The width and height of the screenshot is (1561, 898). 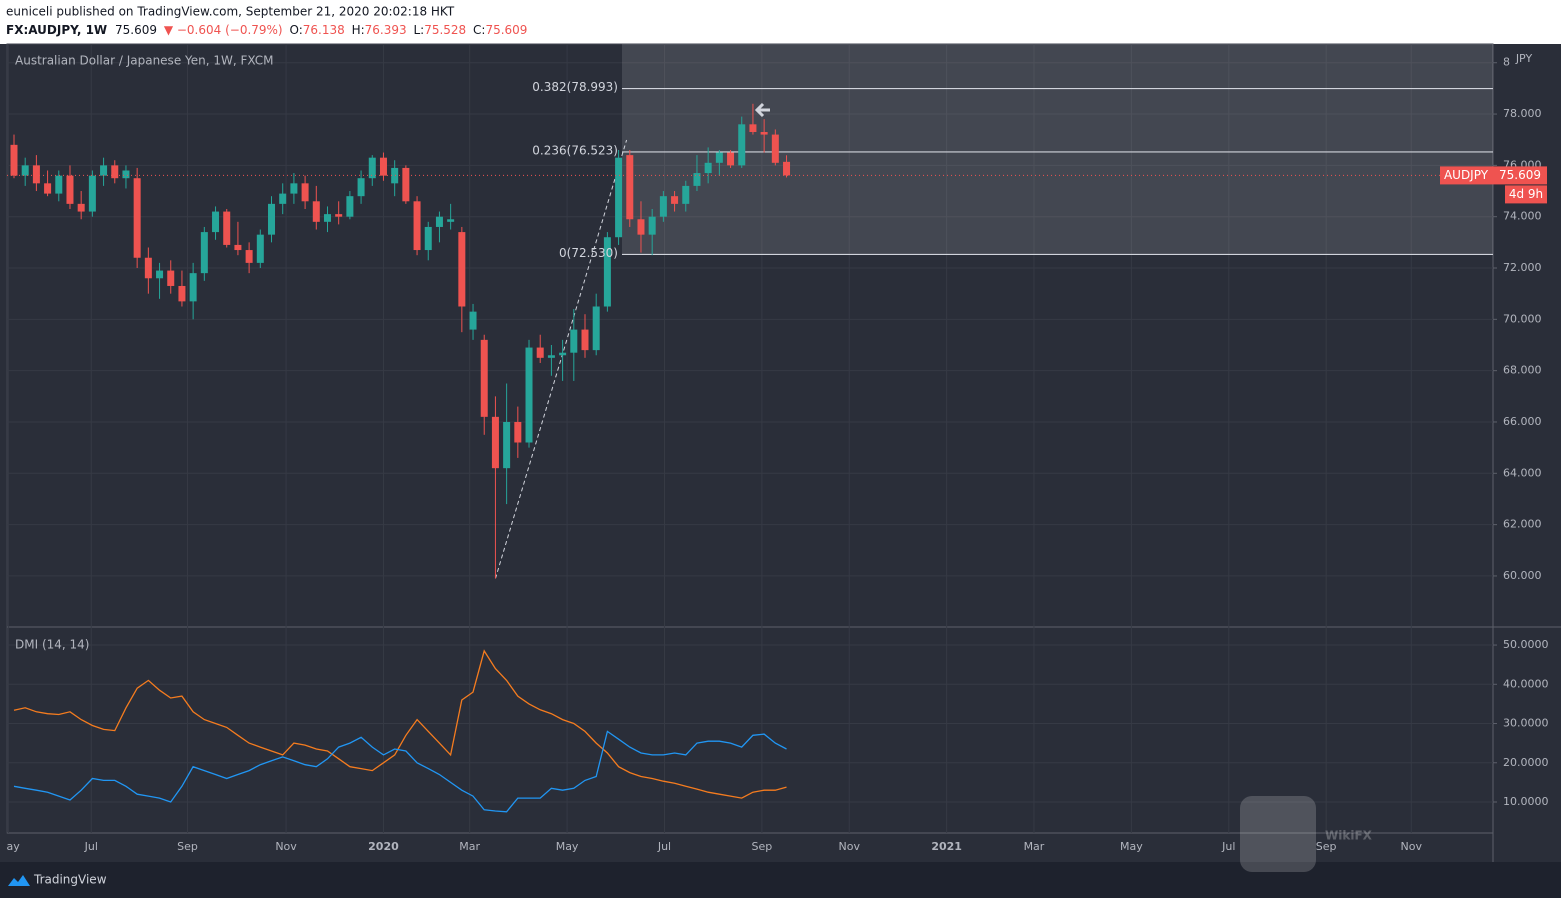 What do you see at coordinates (19, 880) in the screenshot?
I see `logo-icon` at bounding box center [19, 880].